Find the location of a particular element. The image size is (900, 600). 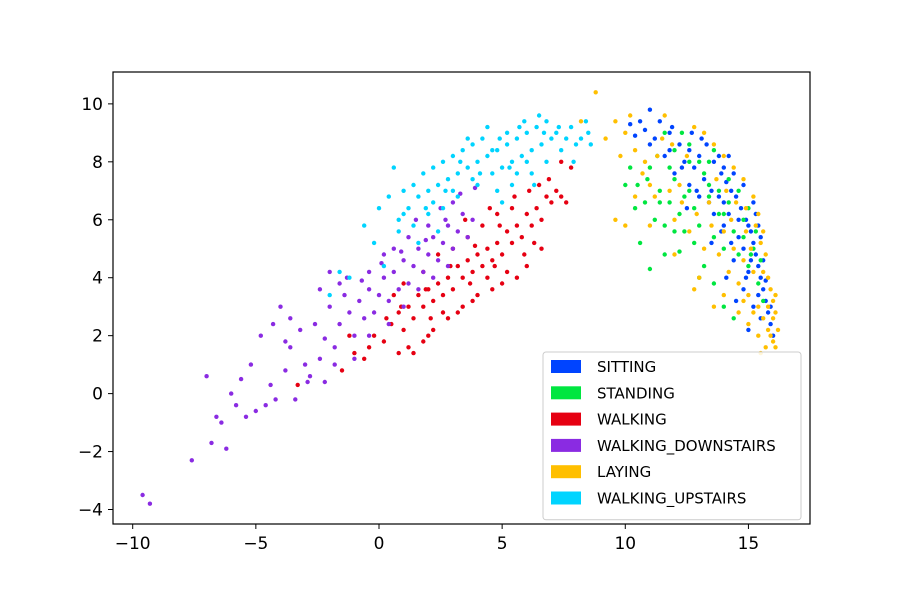

x-tick-label: −10 is located at coordinates (133, 544).